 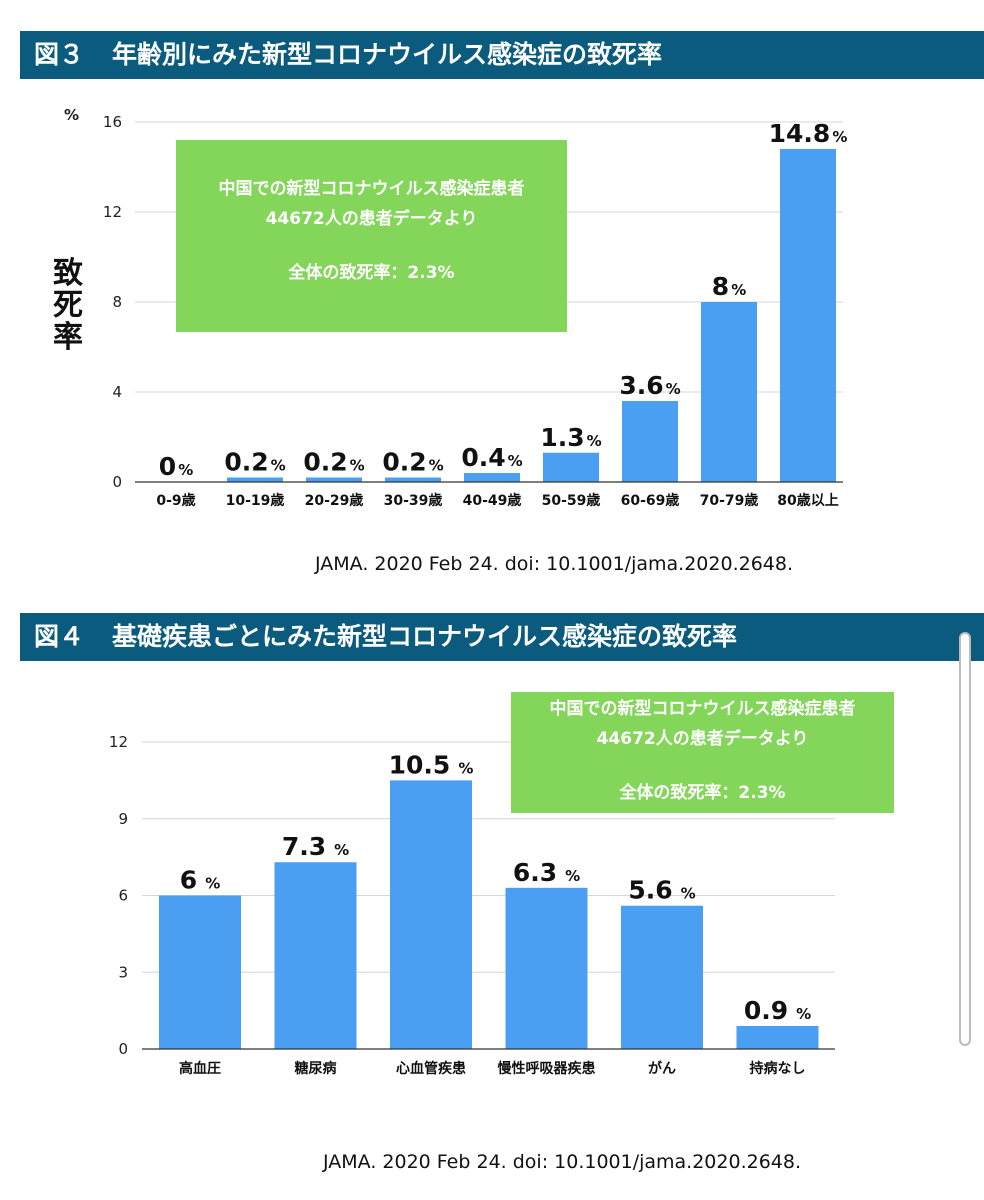 What do you see at coordinates (316, 1068) in the screenshot?
I see `x-tick-label: 糖尿病` at bounding box center [316, 1068].